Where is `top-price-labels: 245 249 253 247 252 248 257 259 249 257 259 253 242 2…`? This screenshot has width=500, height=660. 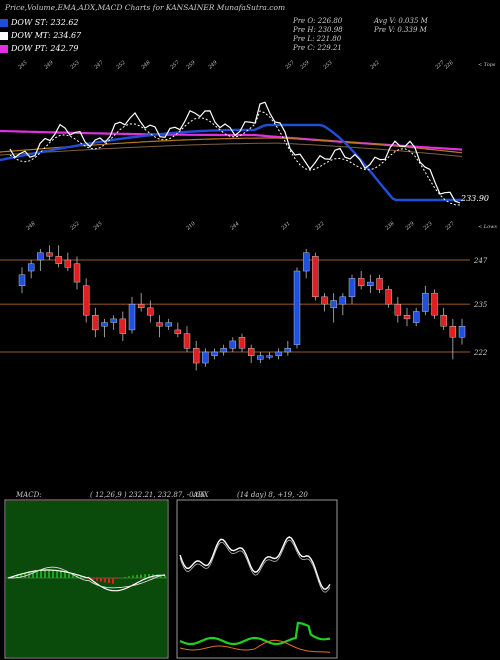
top-price-labels: 245 249 253 247 252 248 257 259 249 257 259 253 242 2… is located at coordinates (236, 65).